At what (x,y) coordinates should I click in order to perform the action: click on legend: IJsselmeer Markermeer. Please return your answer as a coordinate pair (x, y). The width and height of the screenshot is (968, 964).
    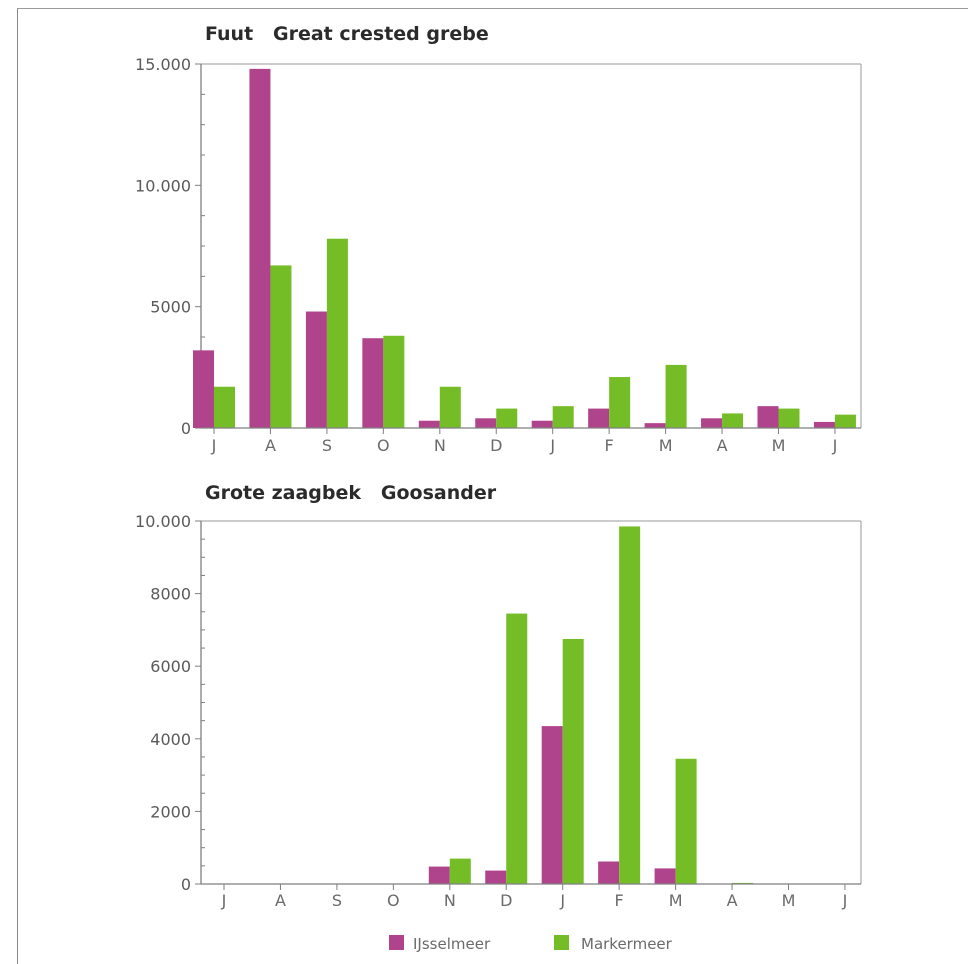
    Looking at the image, I should click on (531, 944).